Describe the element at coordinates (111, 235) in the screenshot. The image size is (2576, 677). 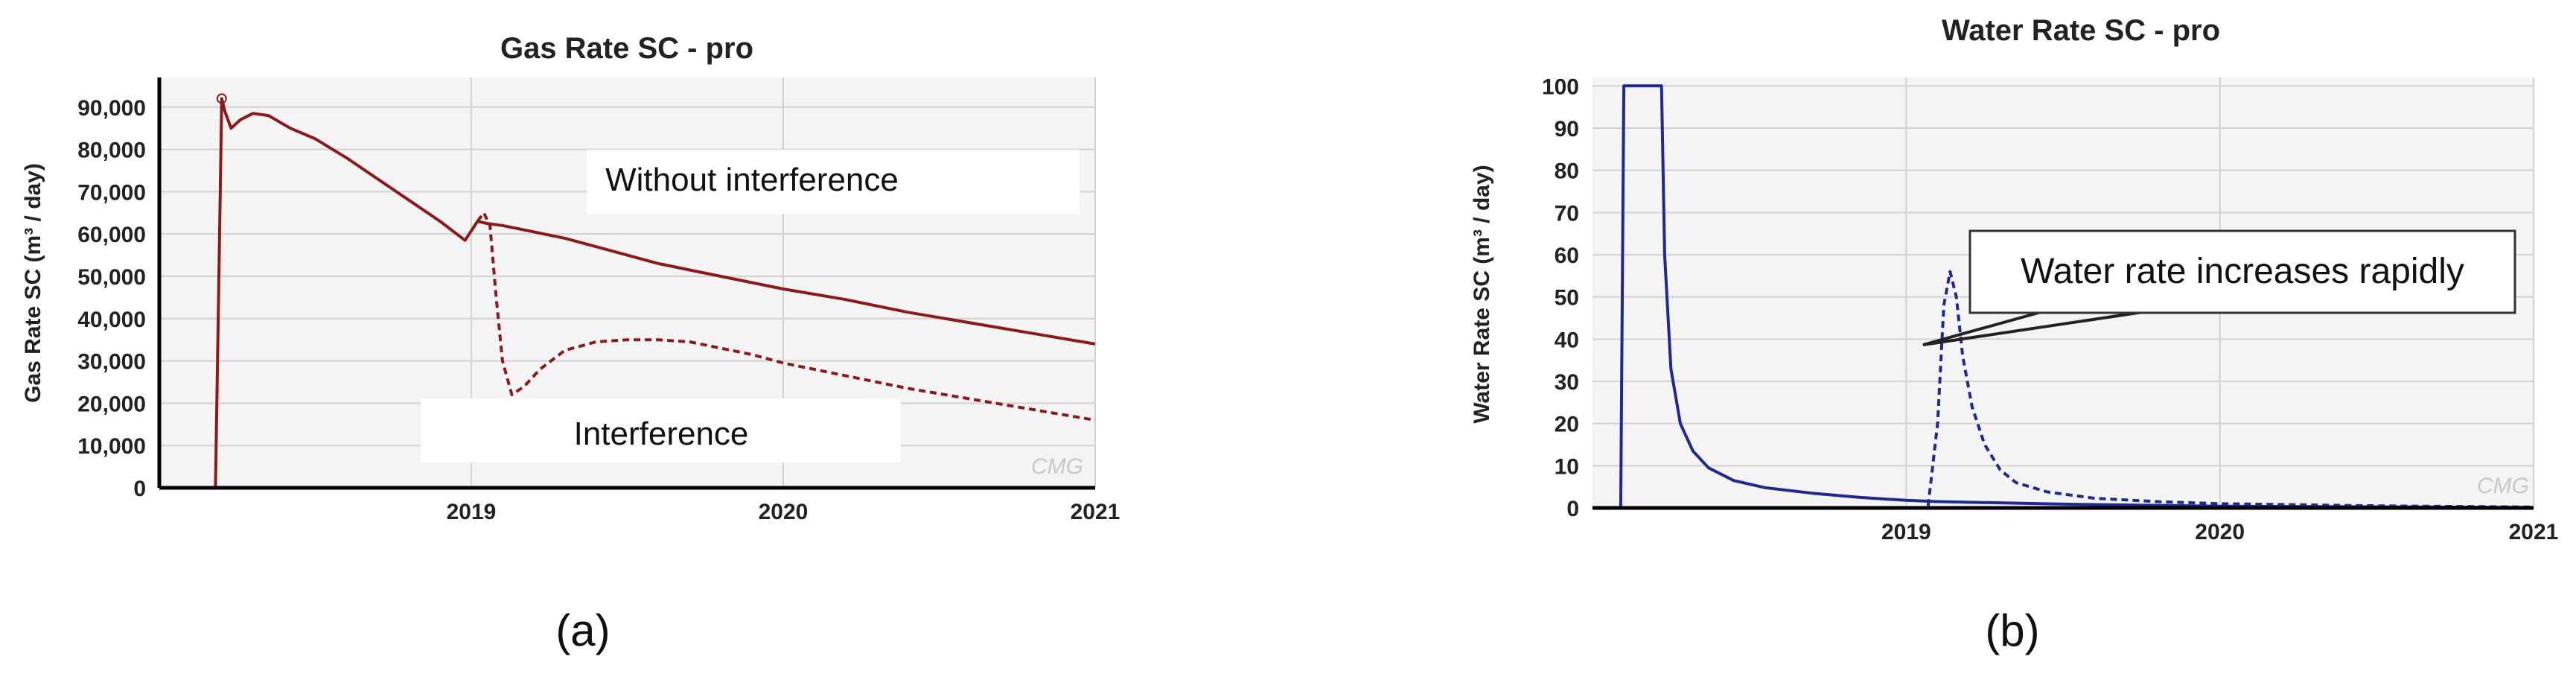
I see `y-tick-label: 60,000` at that location.